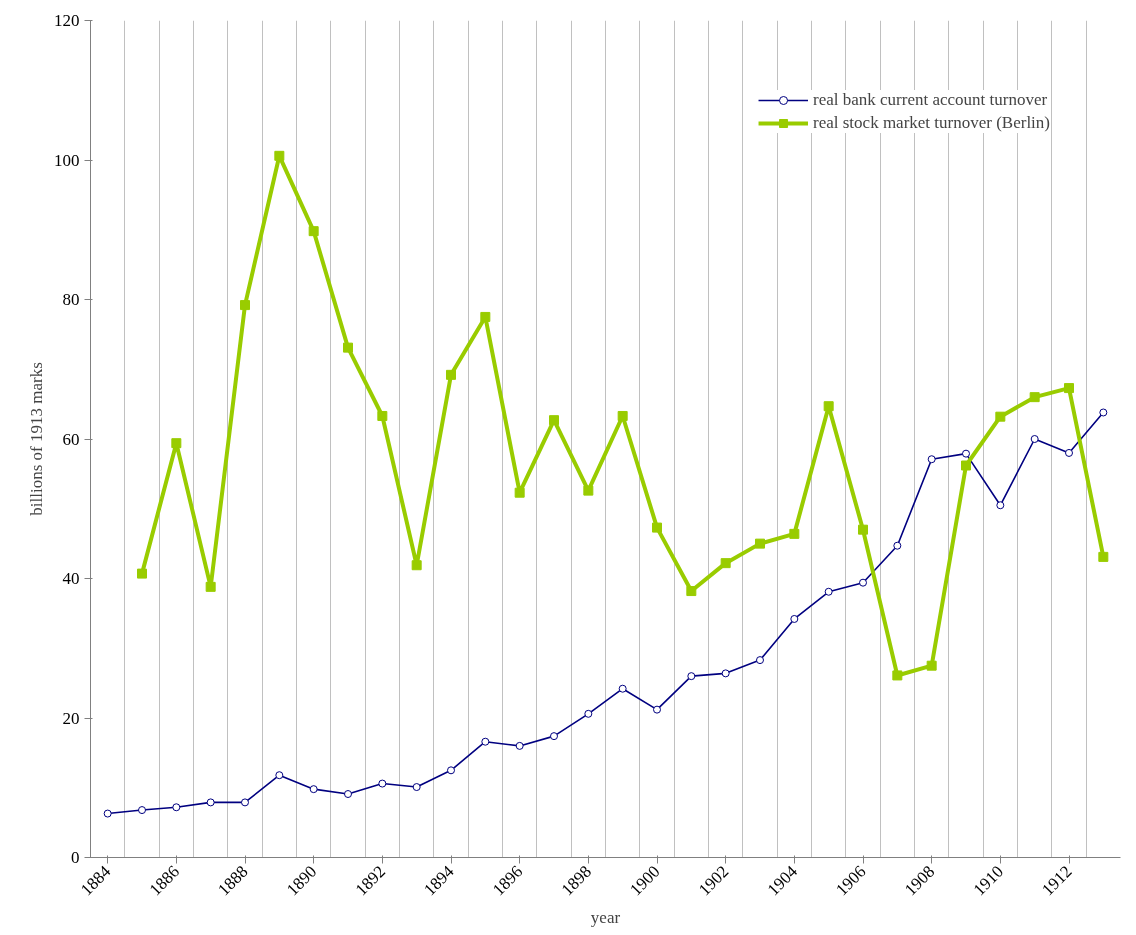 Image resolution: width=1136 pixels, height=935 pixels. What do you see at coordinates (67, 160) in the screenshot?
I see `y-tick-label: 100` at bounding box center [67, 160].